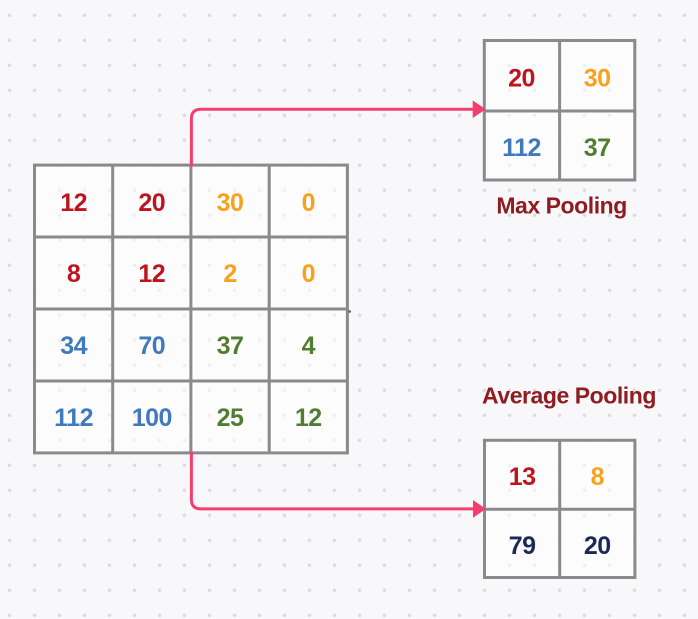 This screenshot has height=619, width=698. Describe the element at coordinates (522, 477) in the screenshot. I see `svg-text: 13` at that location.